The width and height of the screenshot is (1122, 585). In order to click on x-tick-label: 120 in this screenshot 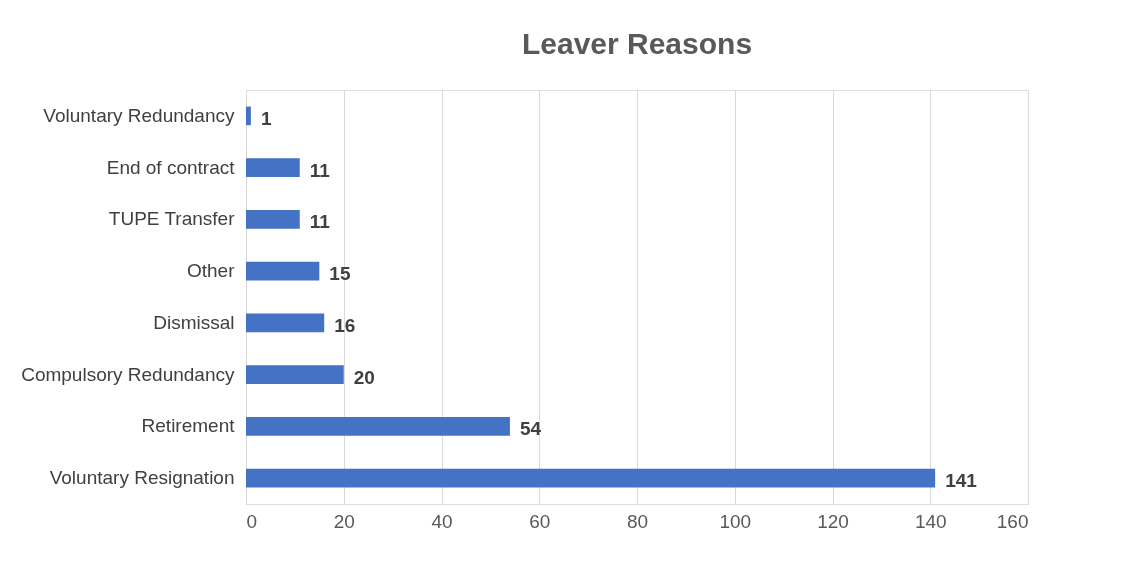, I will do `click(833, 521)`.